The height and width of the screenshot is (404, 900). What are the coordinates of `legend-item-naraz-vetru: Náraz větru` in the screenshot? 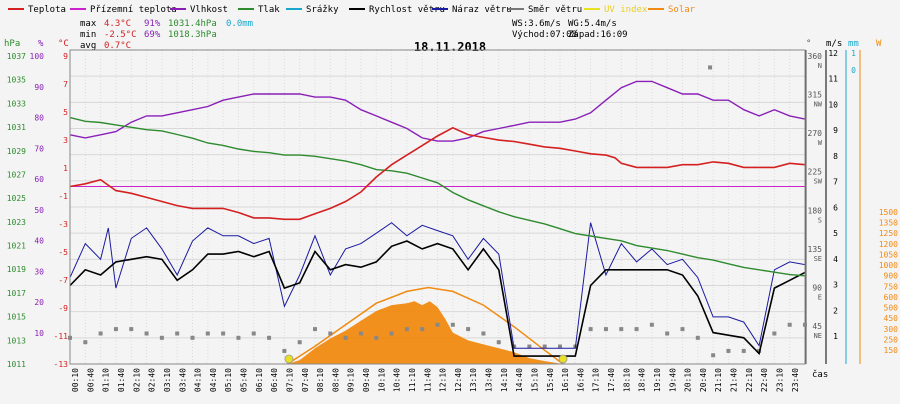 It's located at (472, 10).